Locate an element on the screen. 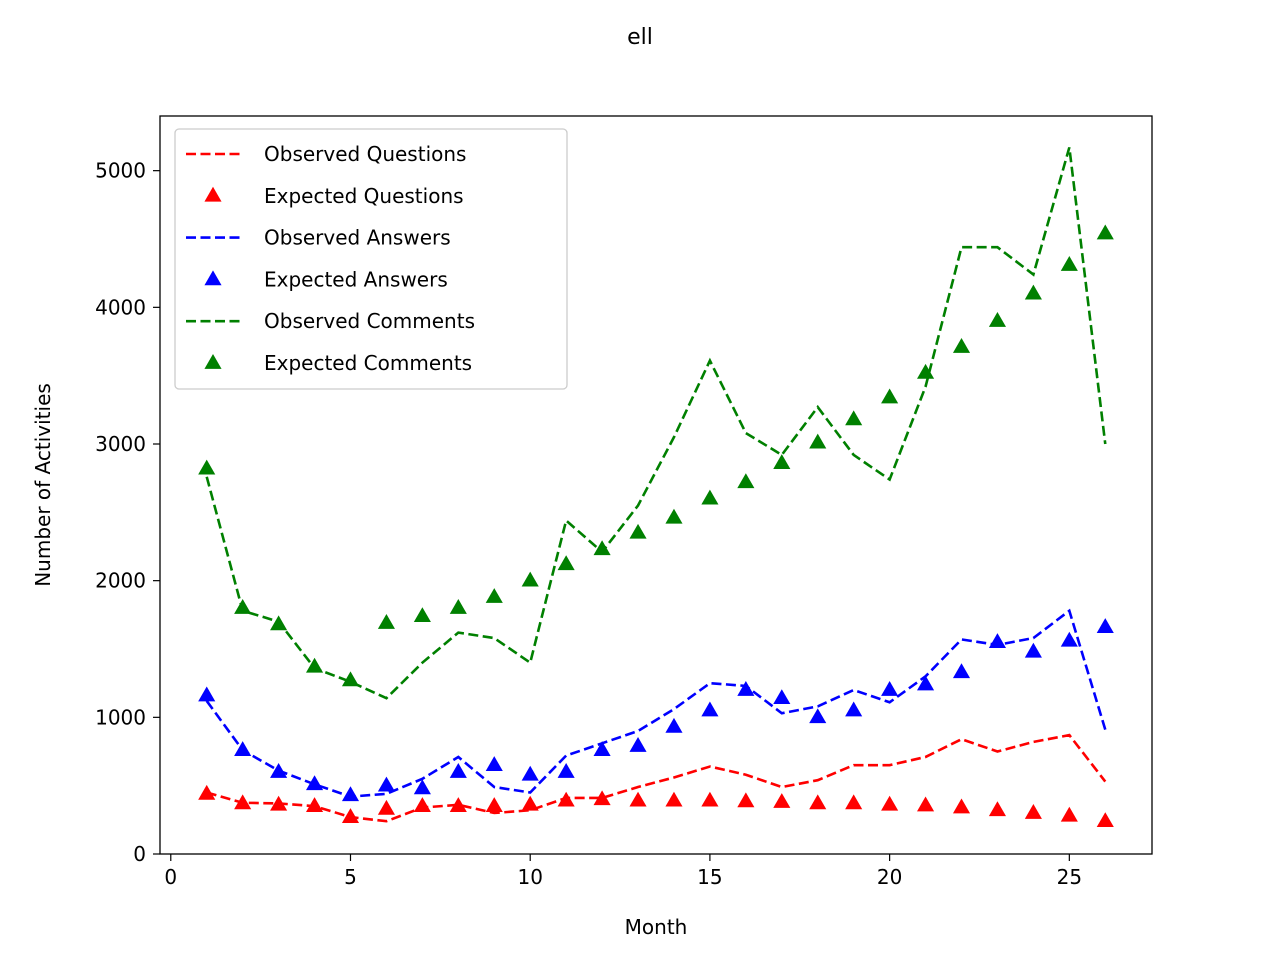 The height and width of the screenshot is (960, 1280). y-tick-label: 4000 is located at coordinates (120, 307).